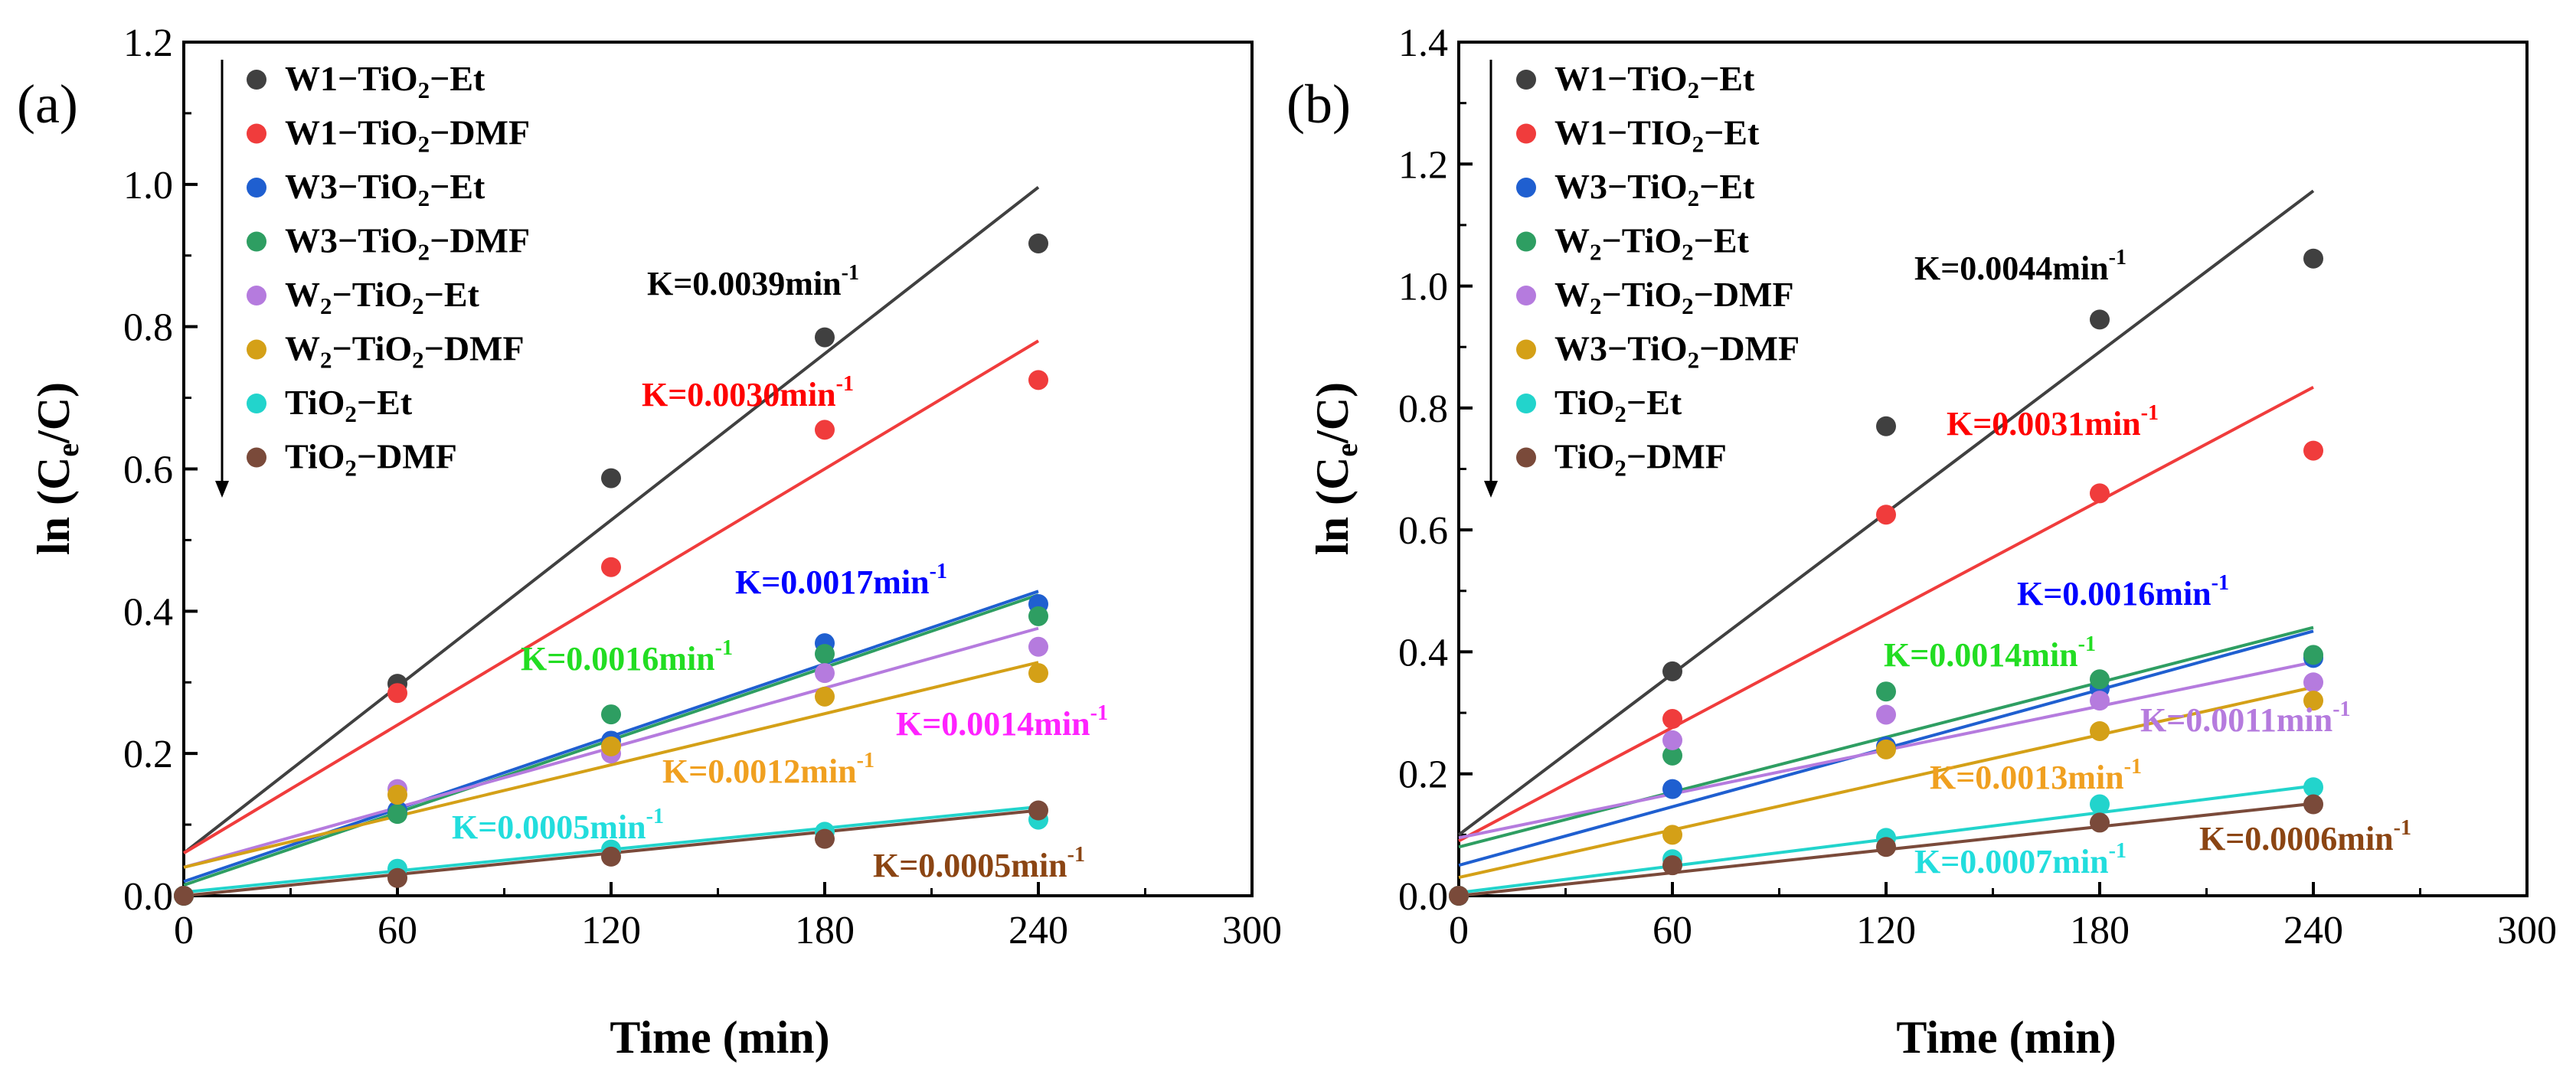 This screenshot has width=2576, height=1091. I want to click on legend-entry: W1−TIO2​−Et, so click(1657, 135).